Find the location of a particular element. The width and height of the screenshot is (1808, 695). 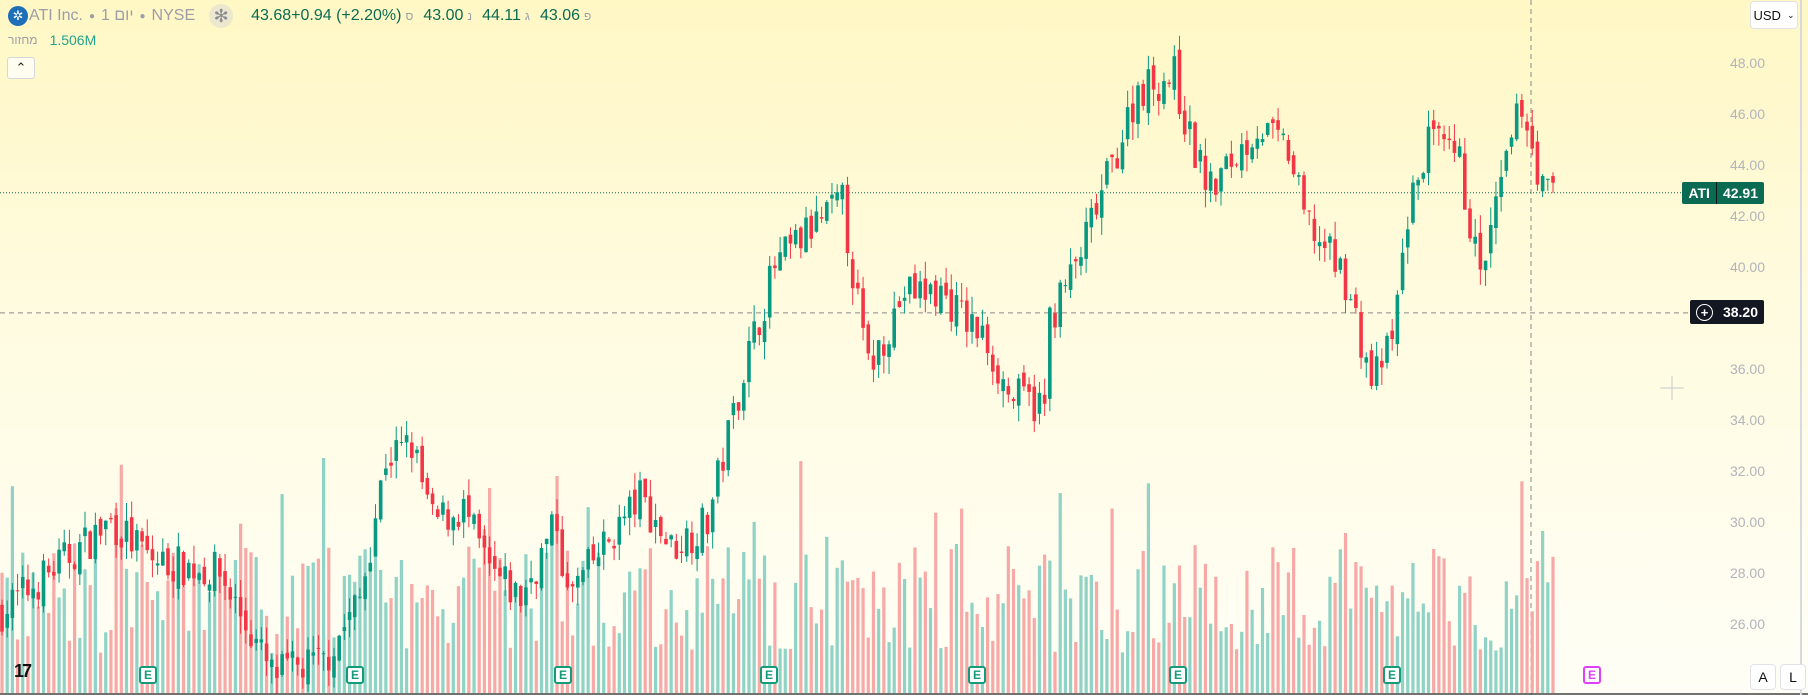

tradingview-logo-icon: 17 is located at coordinates (23, 671).